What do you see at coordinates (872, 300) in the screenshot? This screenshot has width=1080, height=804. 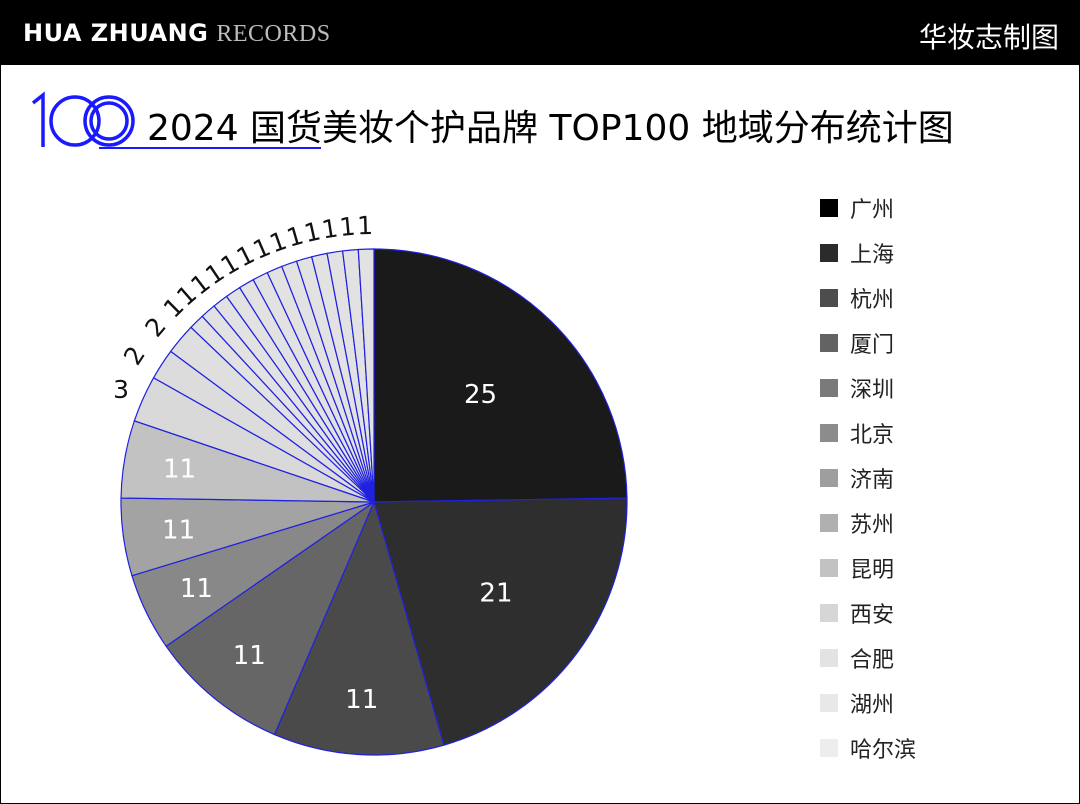 I see `legend-label: 杭州` at bounding box center [872, 300].